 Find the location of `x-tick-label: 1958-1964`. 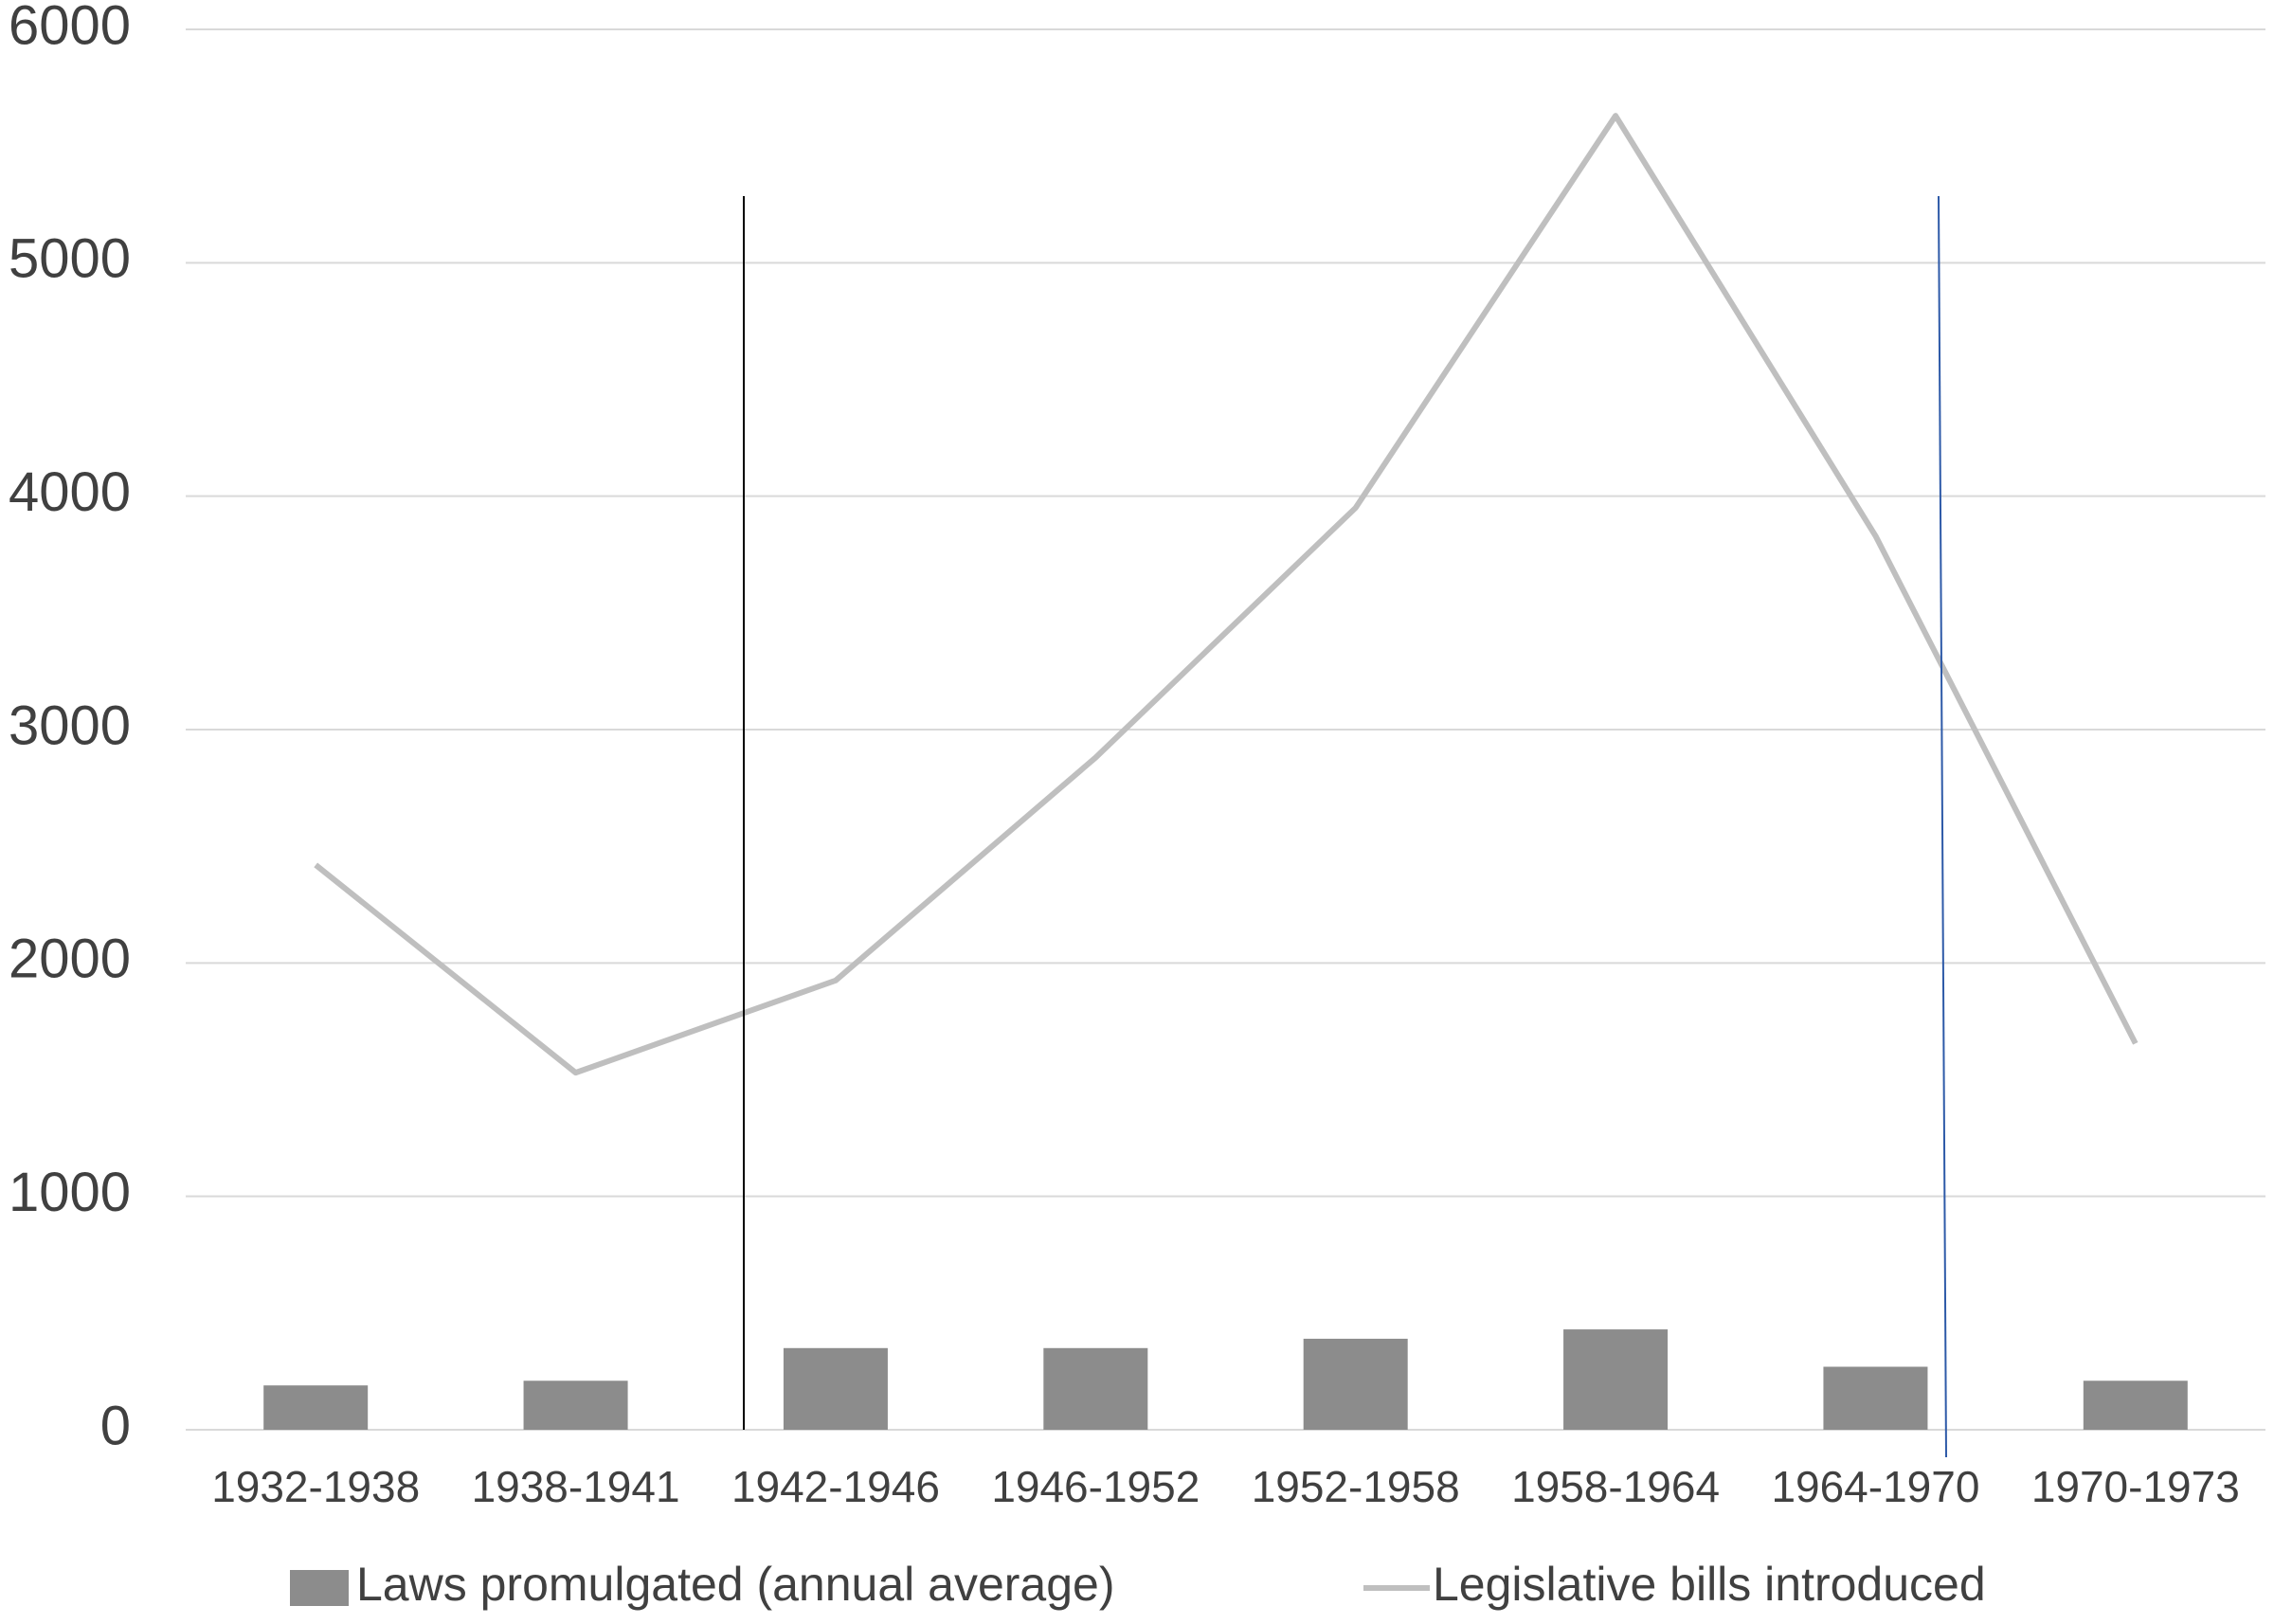

x-tick-label: 1958-1964 is located at coordinates (1615, 1486).